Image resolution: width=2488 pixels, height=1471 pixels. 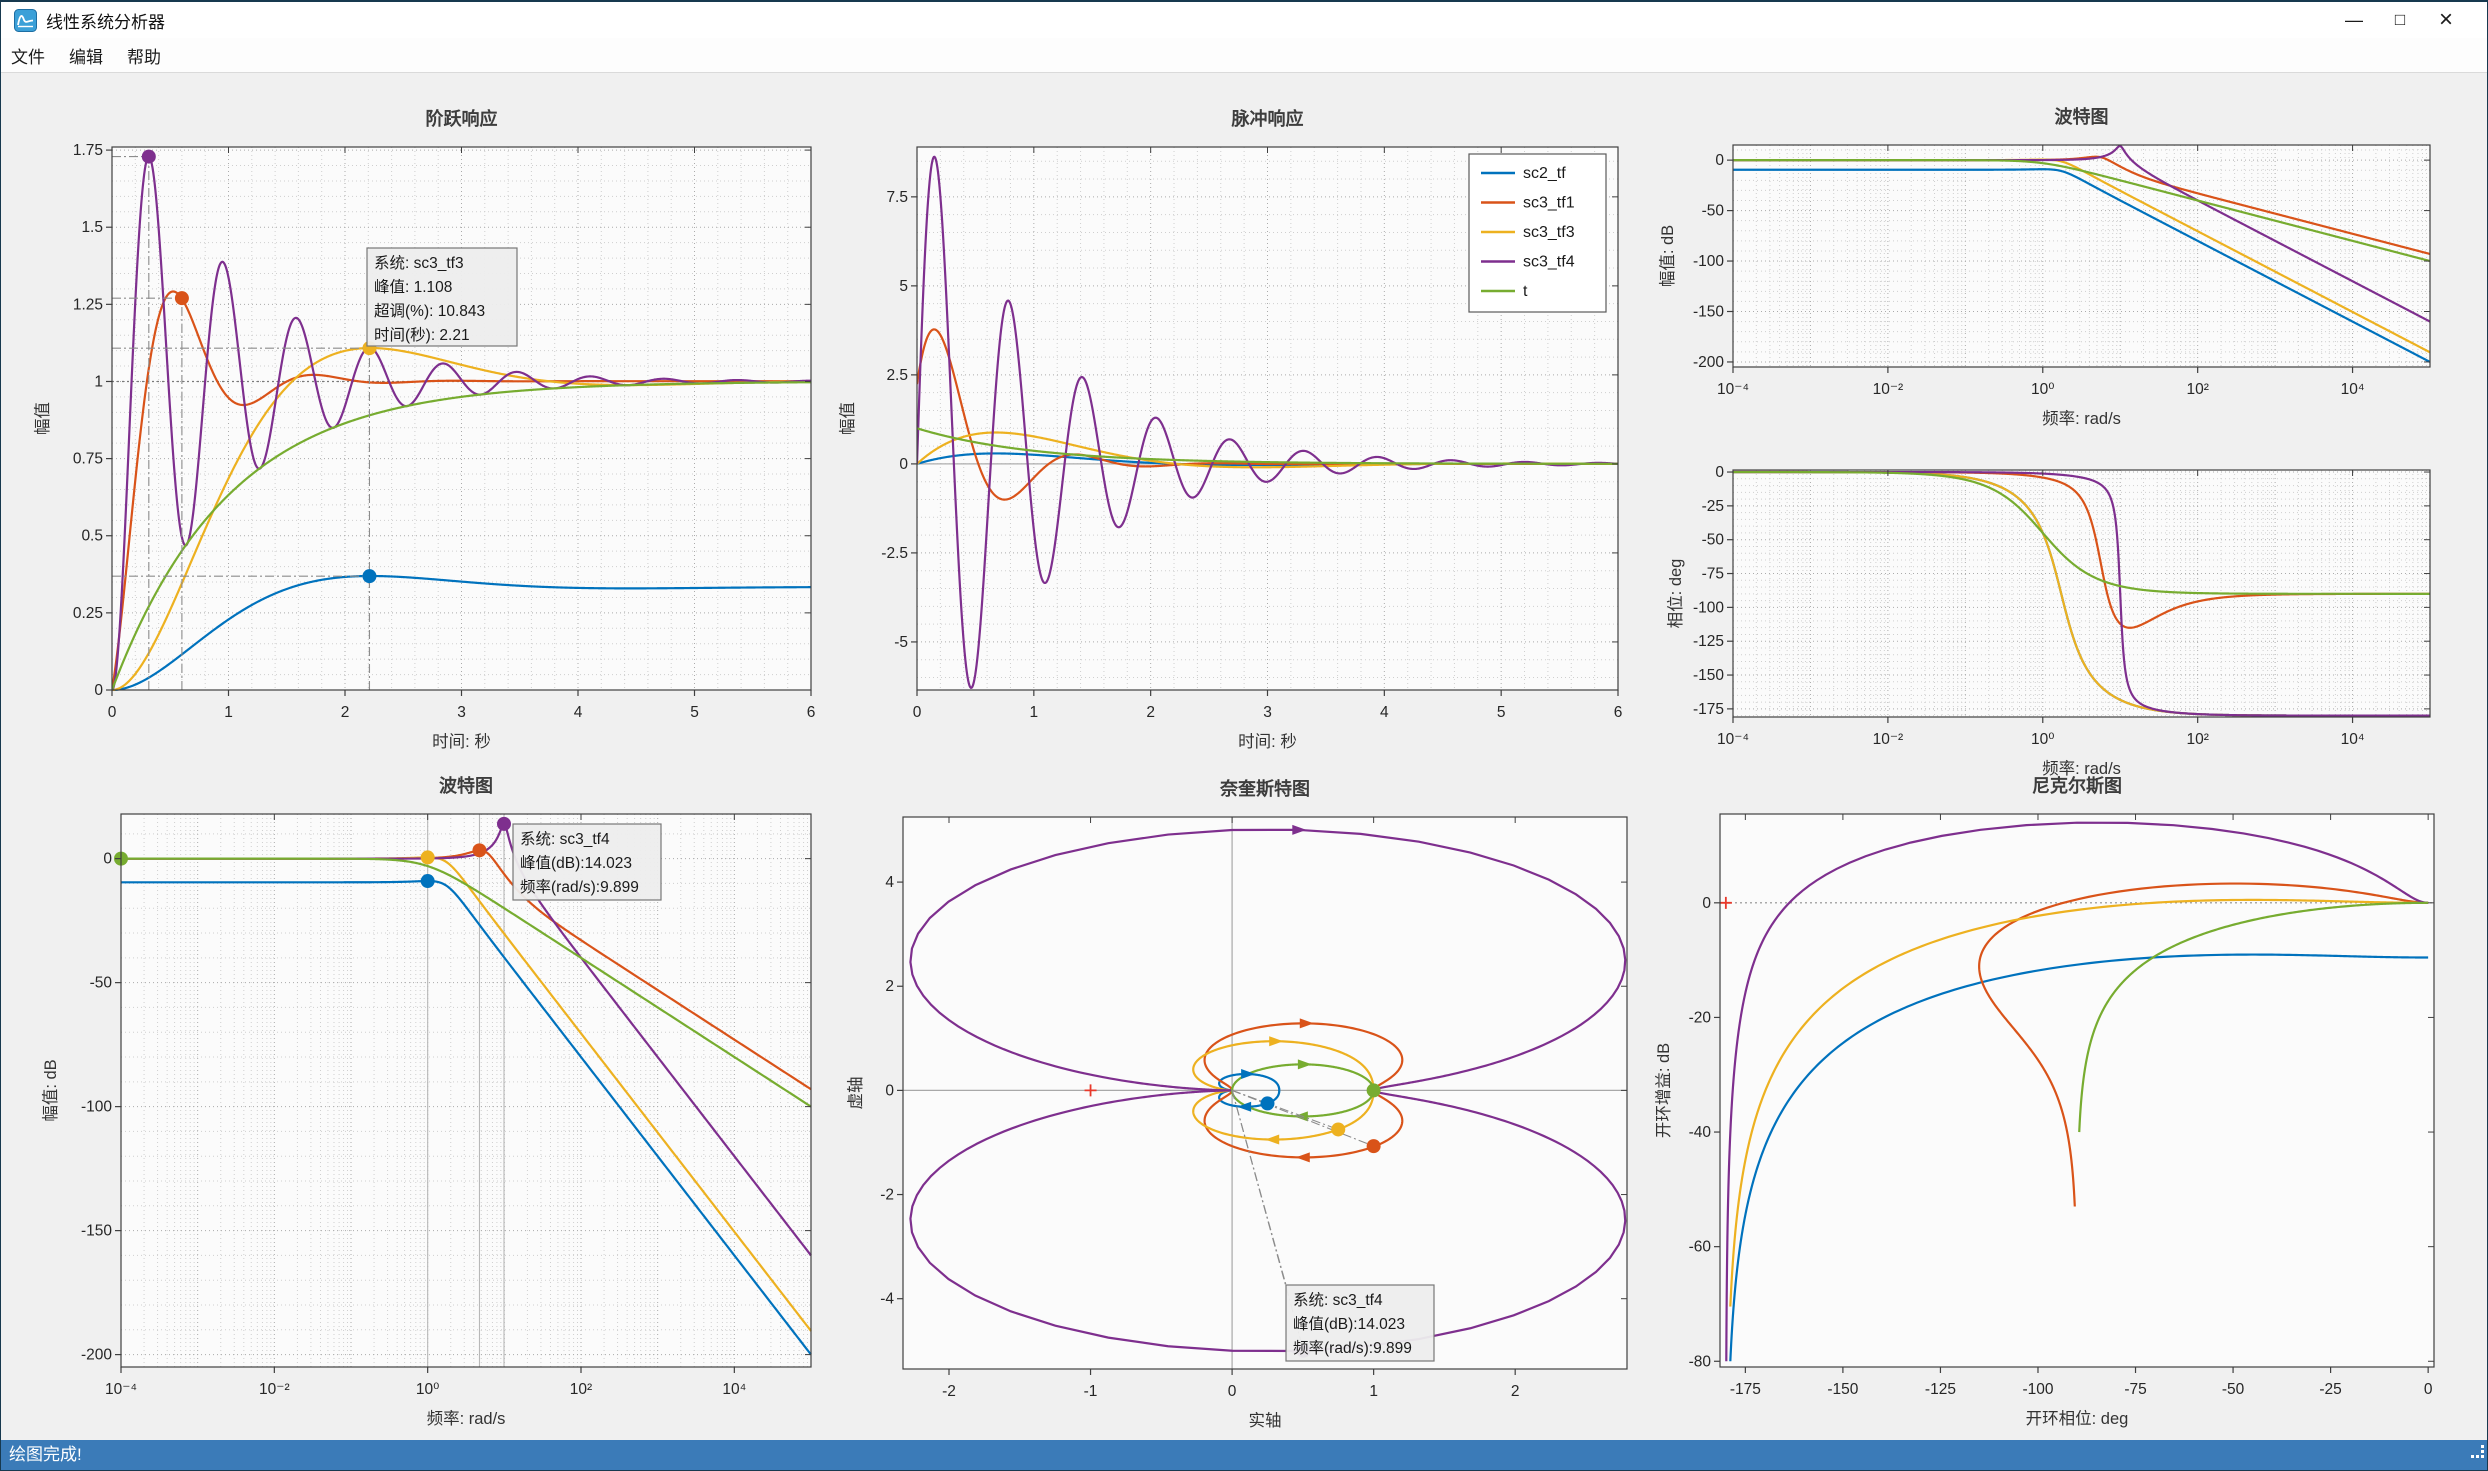 I want to click on bodephase_top-ytick: -50, so click(x=1713, y=540).